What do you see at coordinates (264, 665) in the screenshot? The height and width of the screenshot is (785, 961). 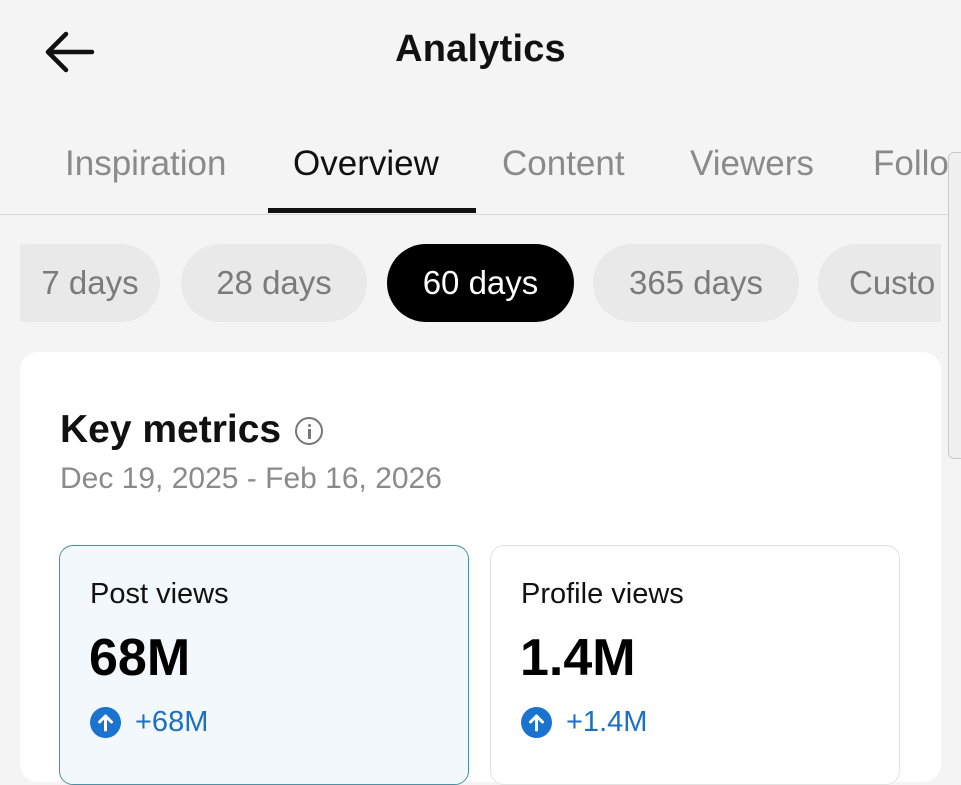 I see `metric-post-views: Post views 68M +68M` at bounding box center [264, 665].